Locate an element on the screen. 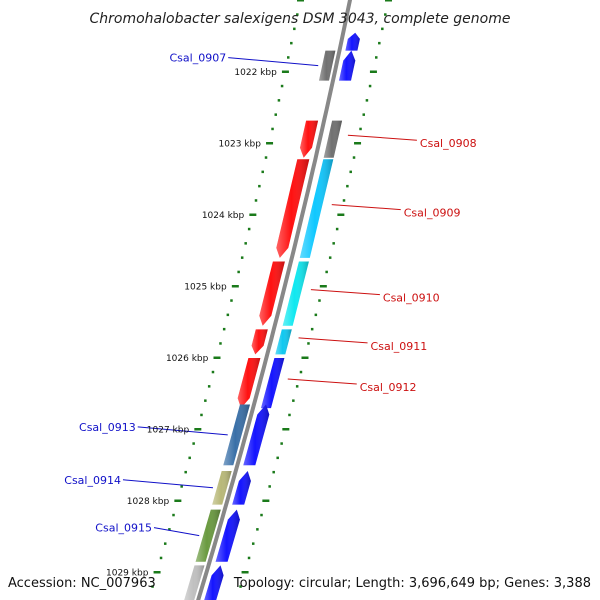 Image resolution: width=600 pixels, height=600 pixels. gene-label: Csal_0915 is located at coordinates (123, 528).